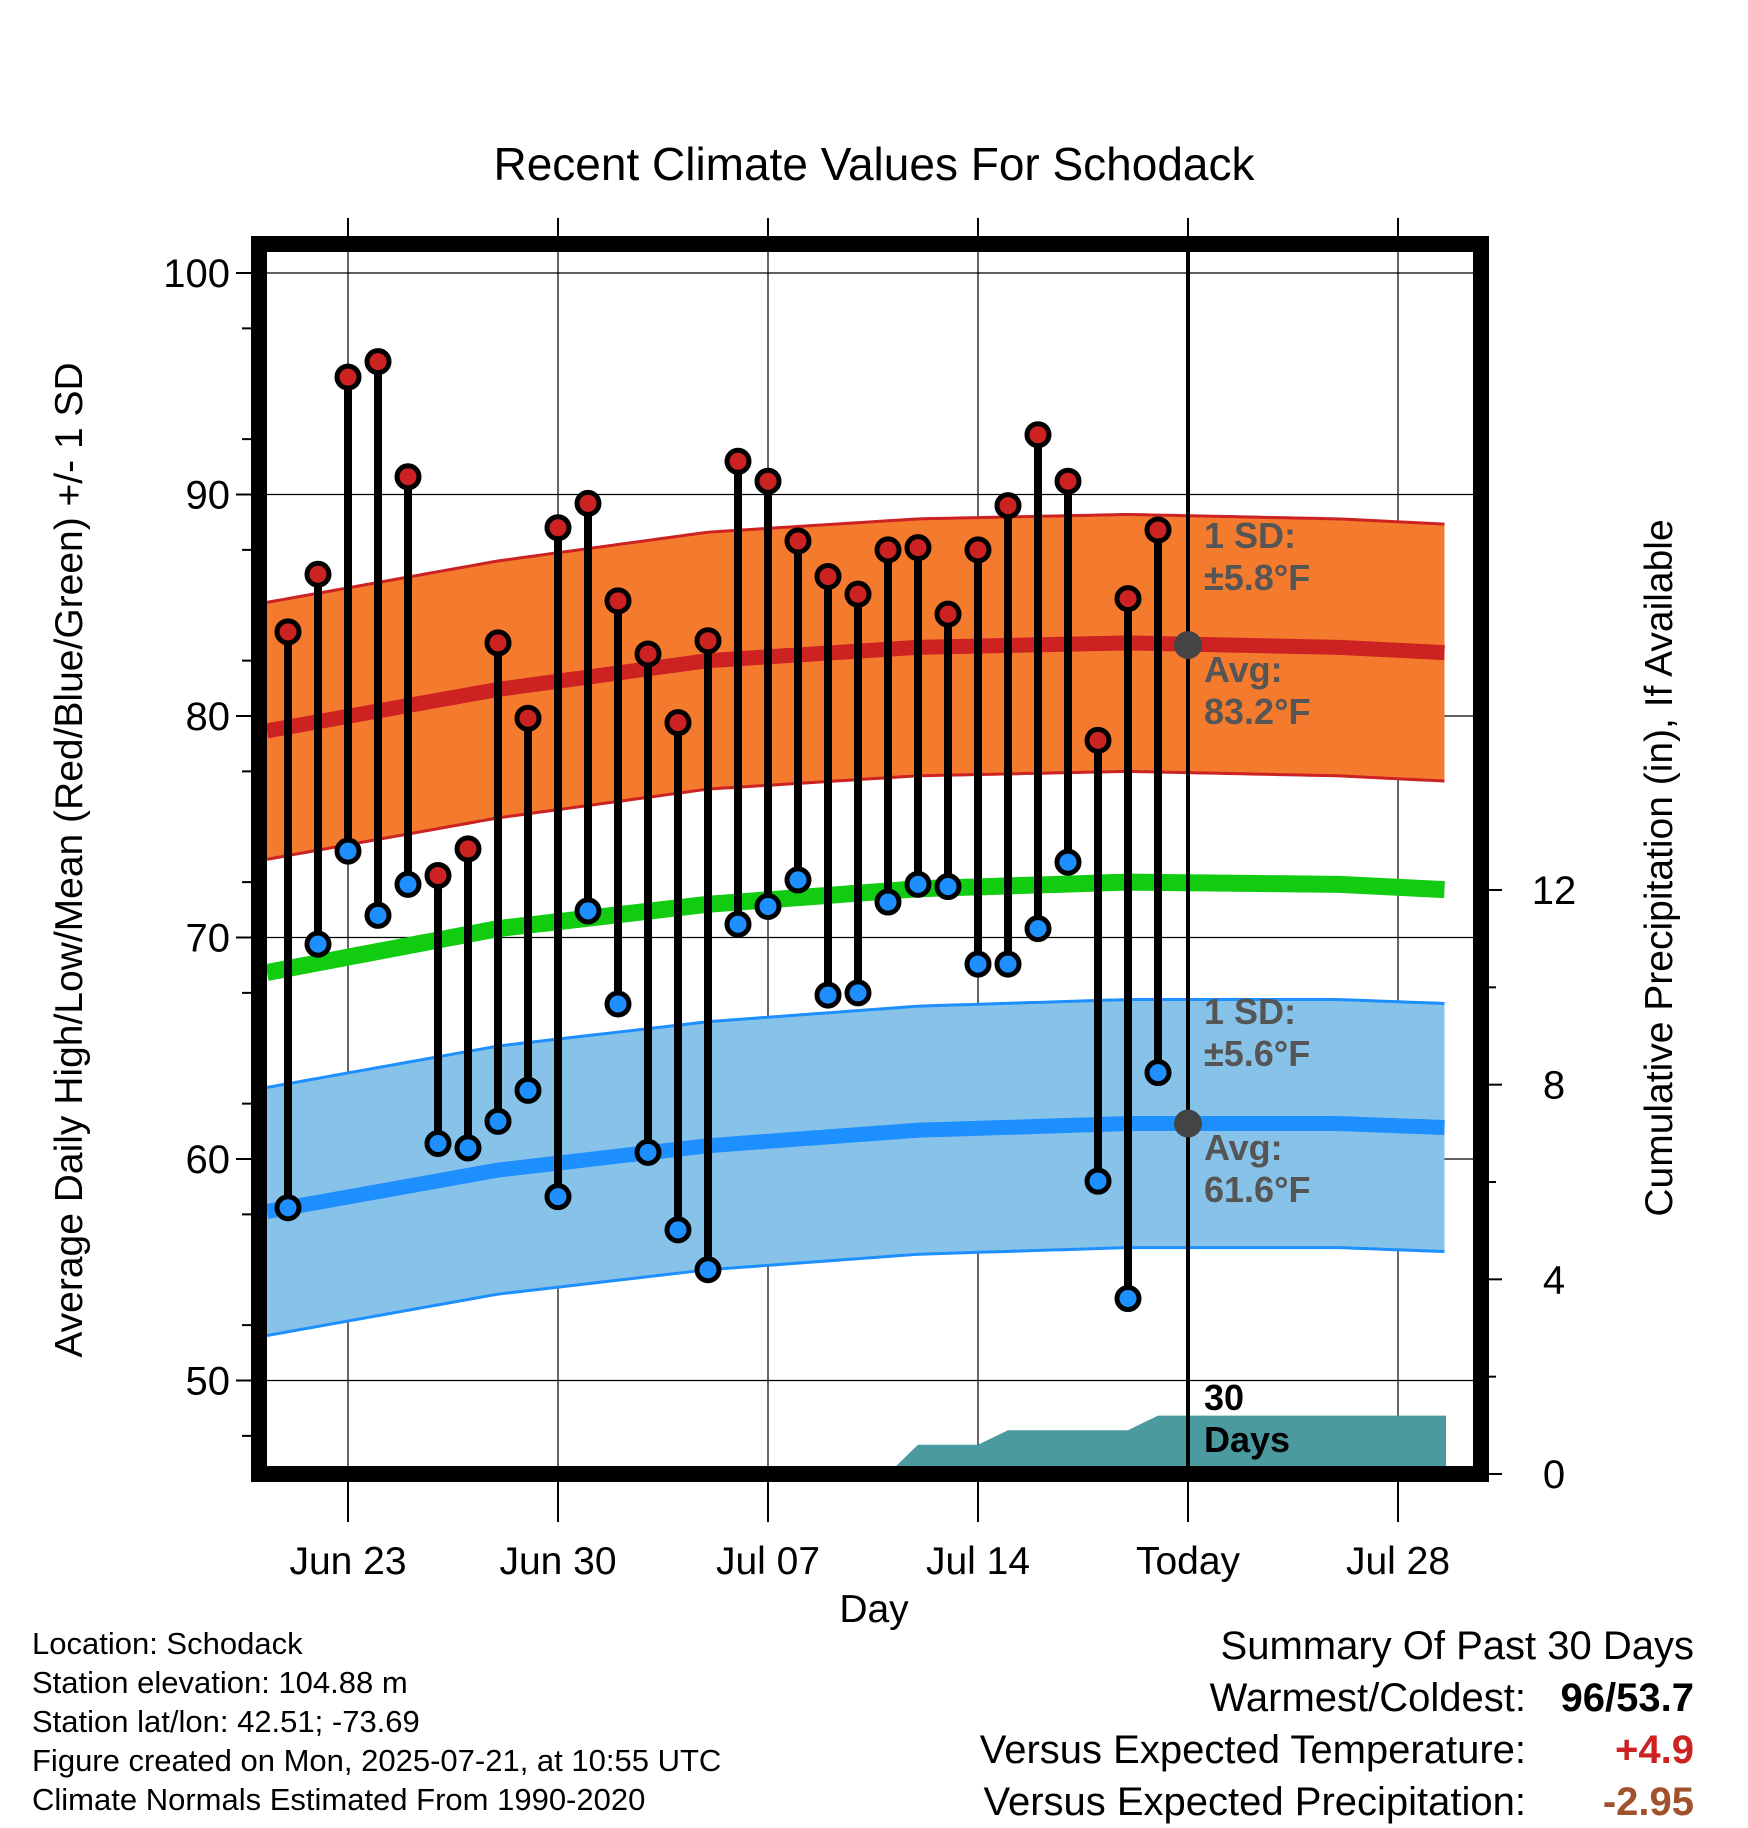 This screenshot has height=1828, width=1748. I want to click on summary-warmest-row: Warmest/Coldest: 96/53.7, so click(1337, 1698).